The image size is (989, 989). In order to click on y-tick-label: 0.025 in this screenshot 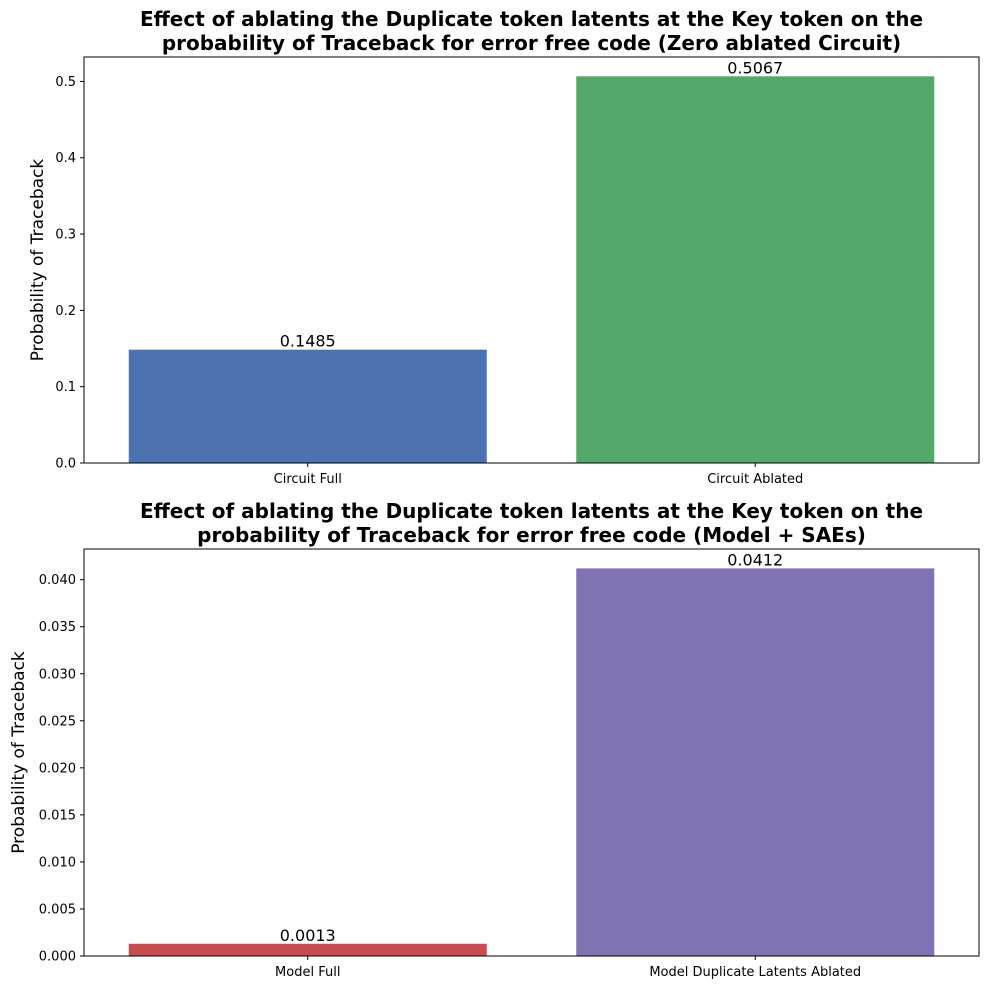, I will do `click(57, 721)`.